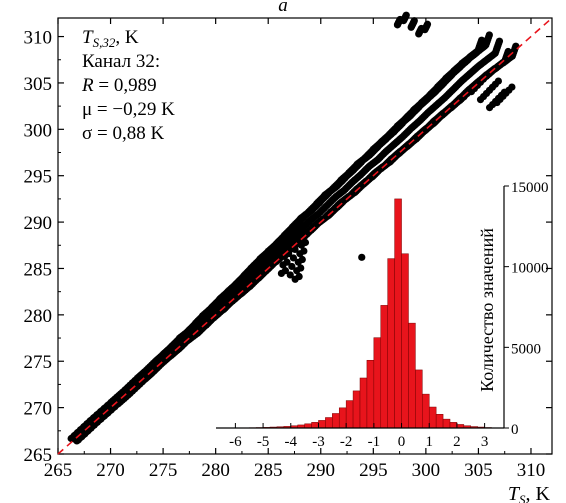 Image resolution: width=566 pixels, height=503 pixels. What do you see at coordinates (263, 442) in the screenshot?
I see `histogram-x-tick-label: -5` at bounding box center [263, 442].